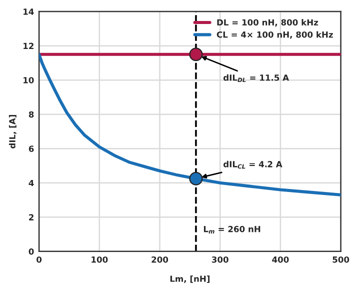 Image resolution: width=355 pixels, height=289 pixels. What do you see at coordinates (232, 230) in the screenshot?
I see `ref-line-label: L$_{m}$ = 260 nH` at bounding box center [232, 230].